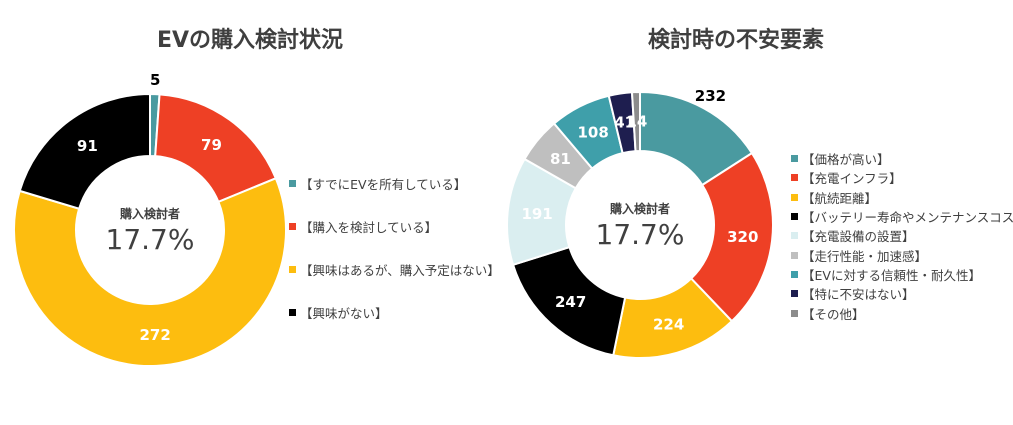 The width and height of the screenshot is (1013, 425). Describe the element at coordinates (865, 256) in the screenshot. I see `legend-label: 【走行性能・加速感】` at that location.